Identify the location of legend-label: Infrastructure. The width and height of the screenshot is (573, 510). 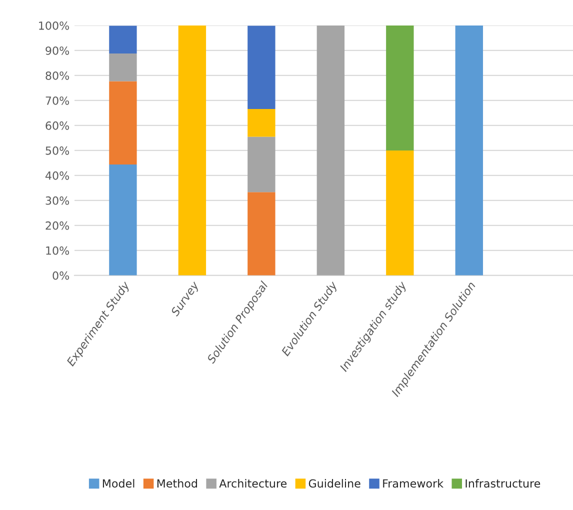
(503, 483).